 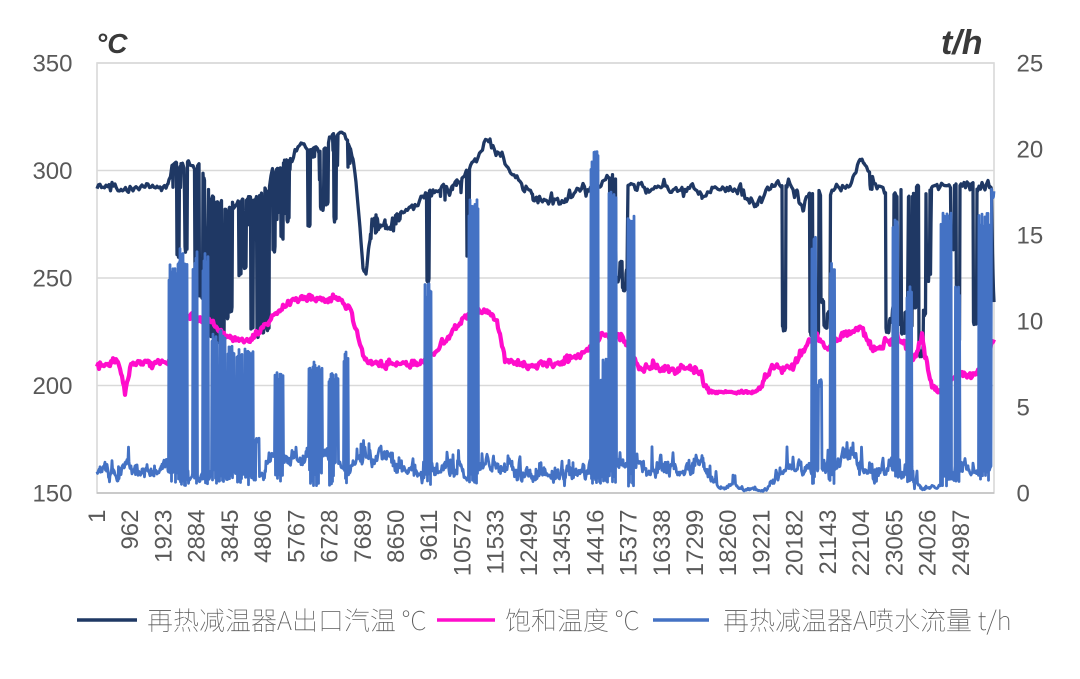 I want to click on svg-text: 9611, so click(x=429, y=536).